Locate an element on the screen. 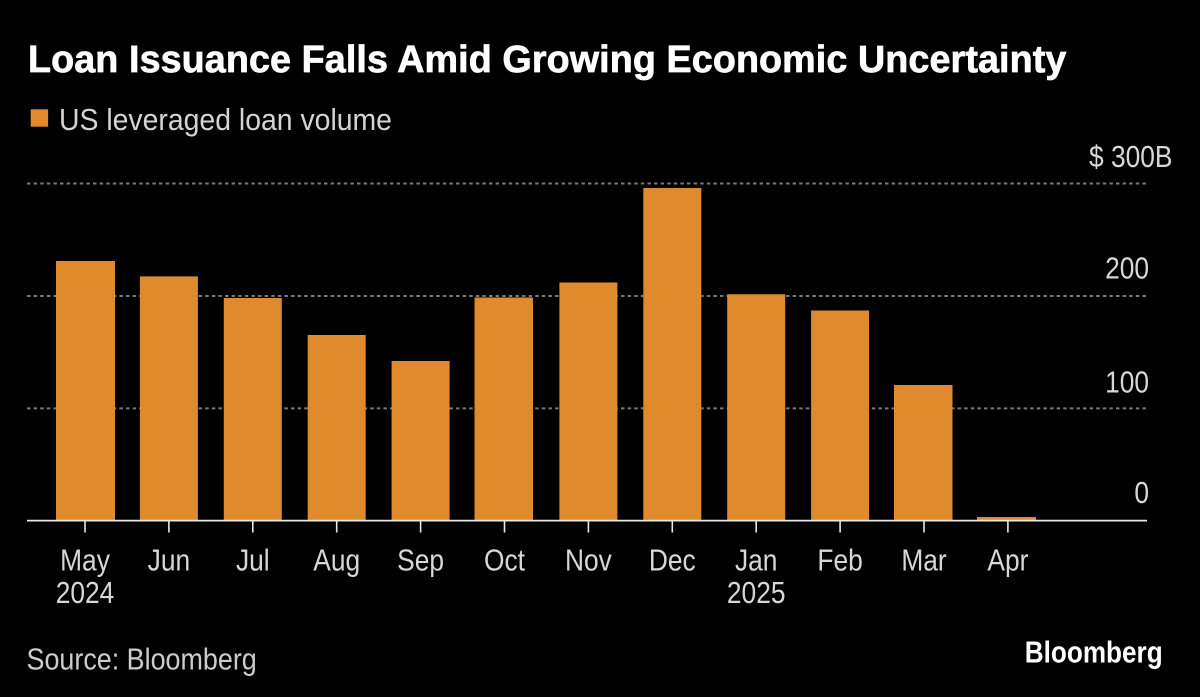 The width and height of the screenshot is (1200, 697). svg-text: Jun is located at coordinates (169, 561).